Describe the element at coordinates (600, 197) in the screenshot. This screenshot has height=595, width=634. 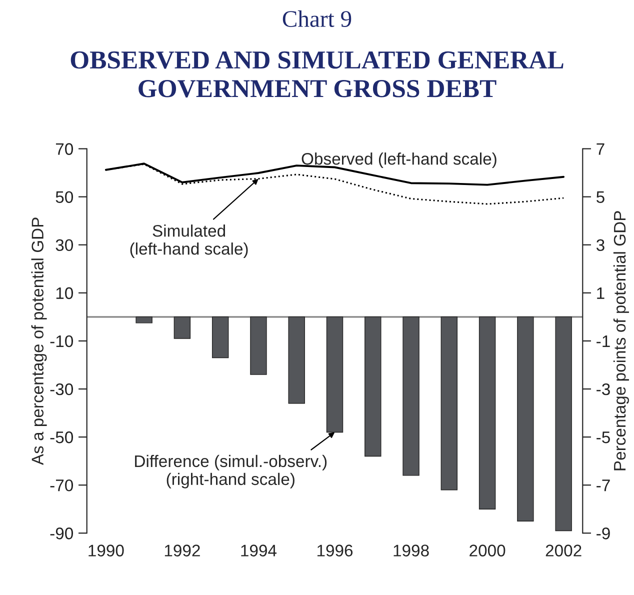
I see `y2-tick-label: 5` at that location.